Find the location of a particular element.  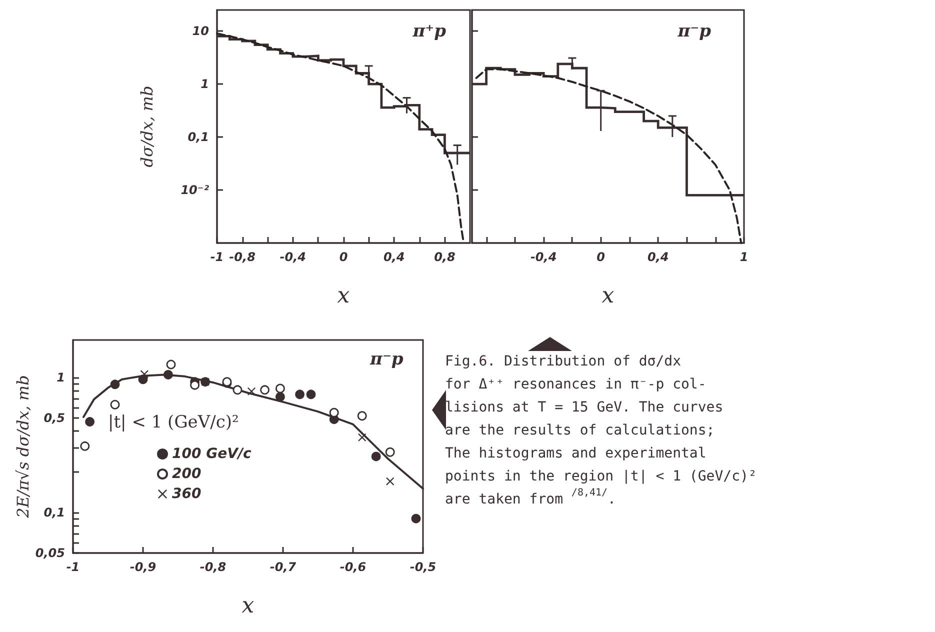

y-tick-label: 10⁻² is located at coordinates (195, 190).